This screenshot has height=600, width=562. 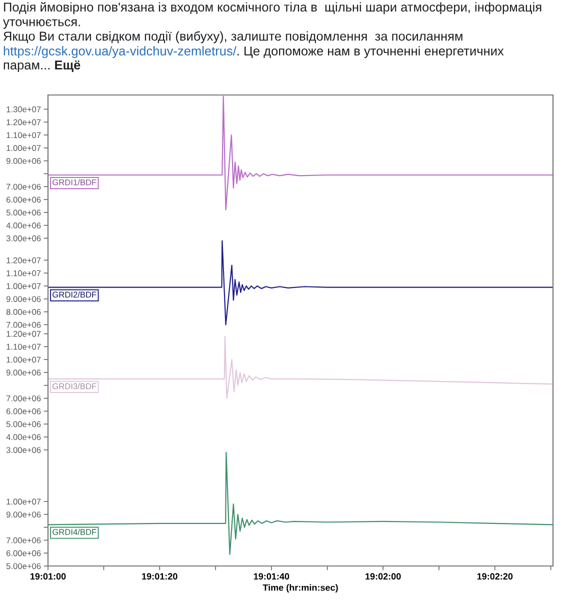 What do you see at coordinates (120, 52) in the screenshot?
I see `text: https://gcsk.gov.ua/ya-vidchuv-zemletrus/` at bounding box center [120, 52].